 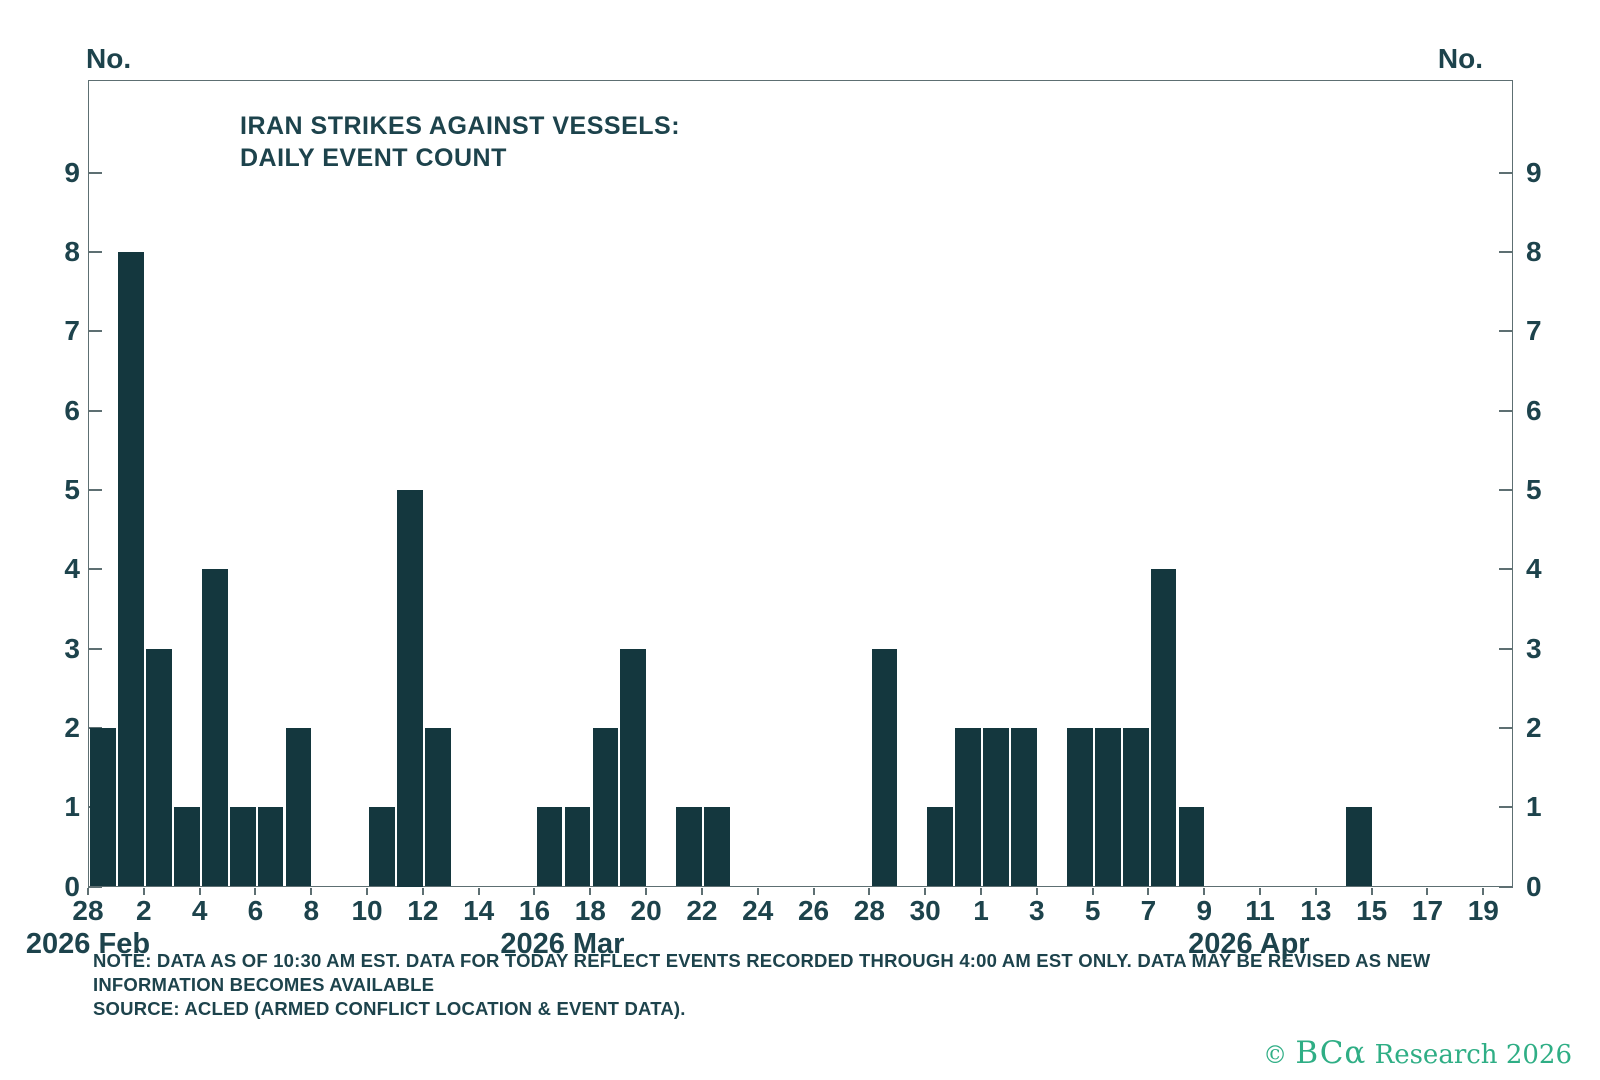 What do you see at coordinates (1534, 331) in the screenshot?
I see `y-axis-label-right: 7` at bounding box center [1534, 331].